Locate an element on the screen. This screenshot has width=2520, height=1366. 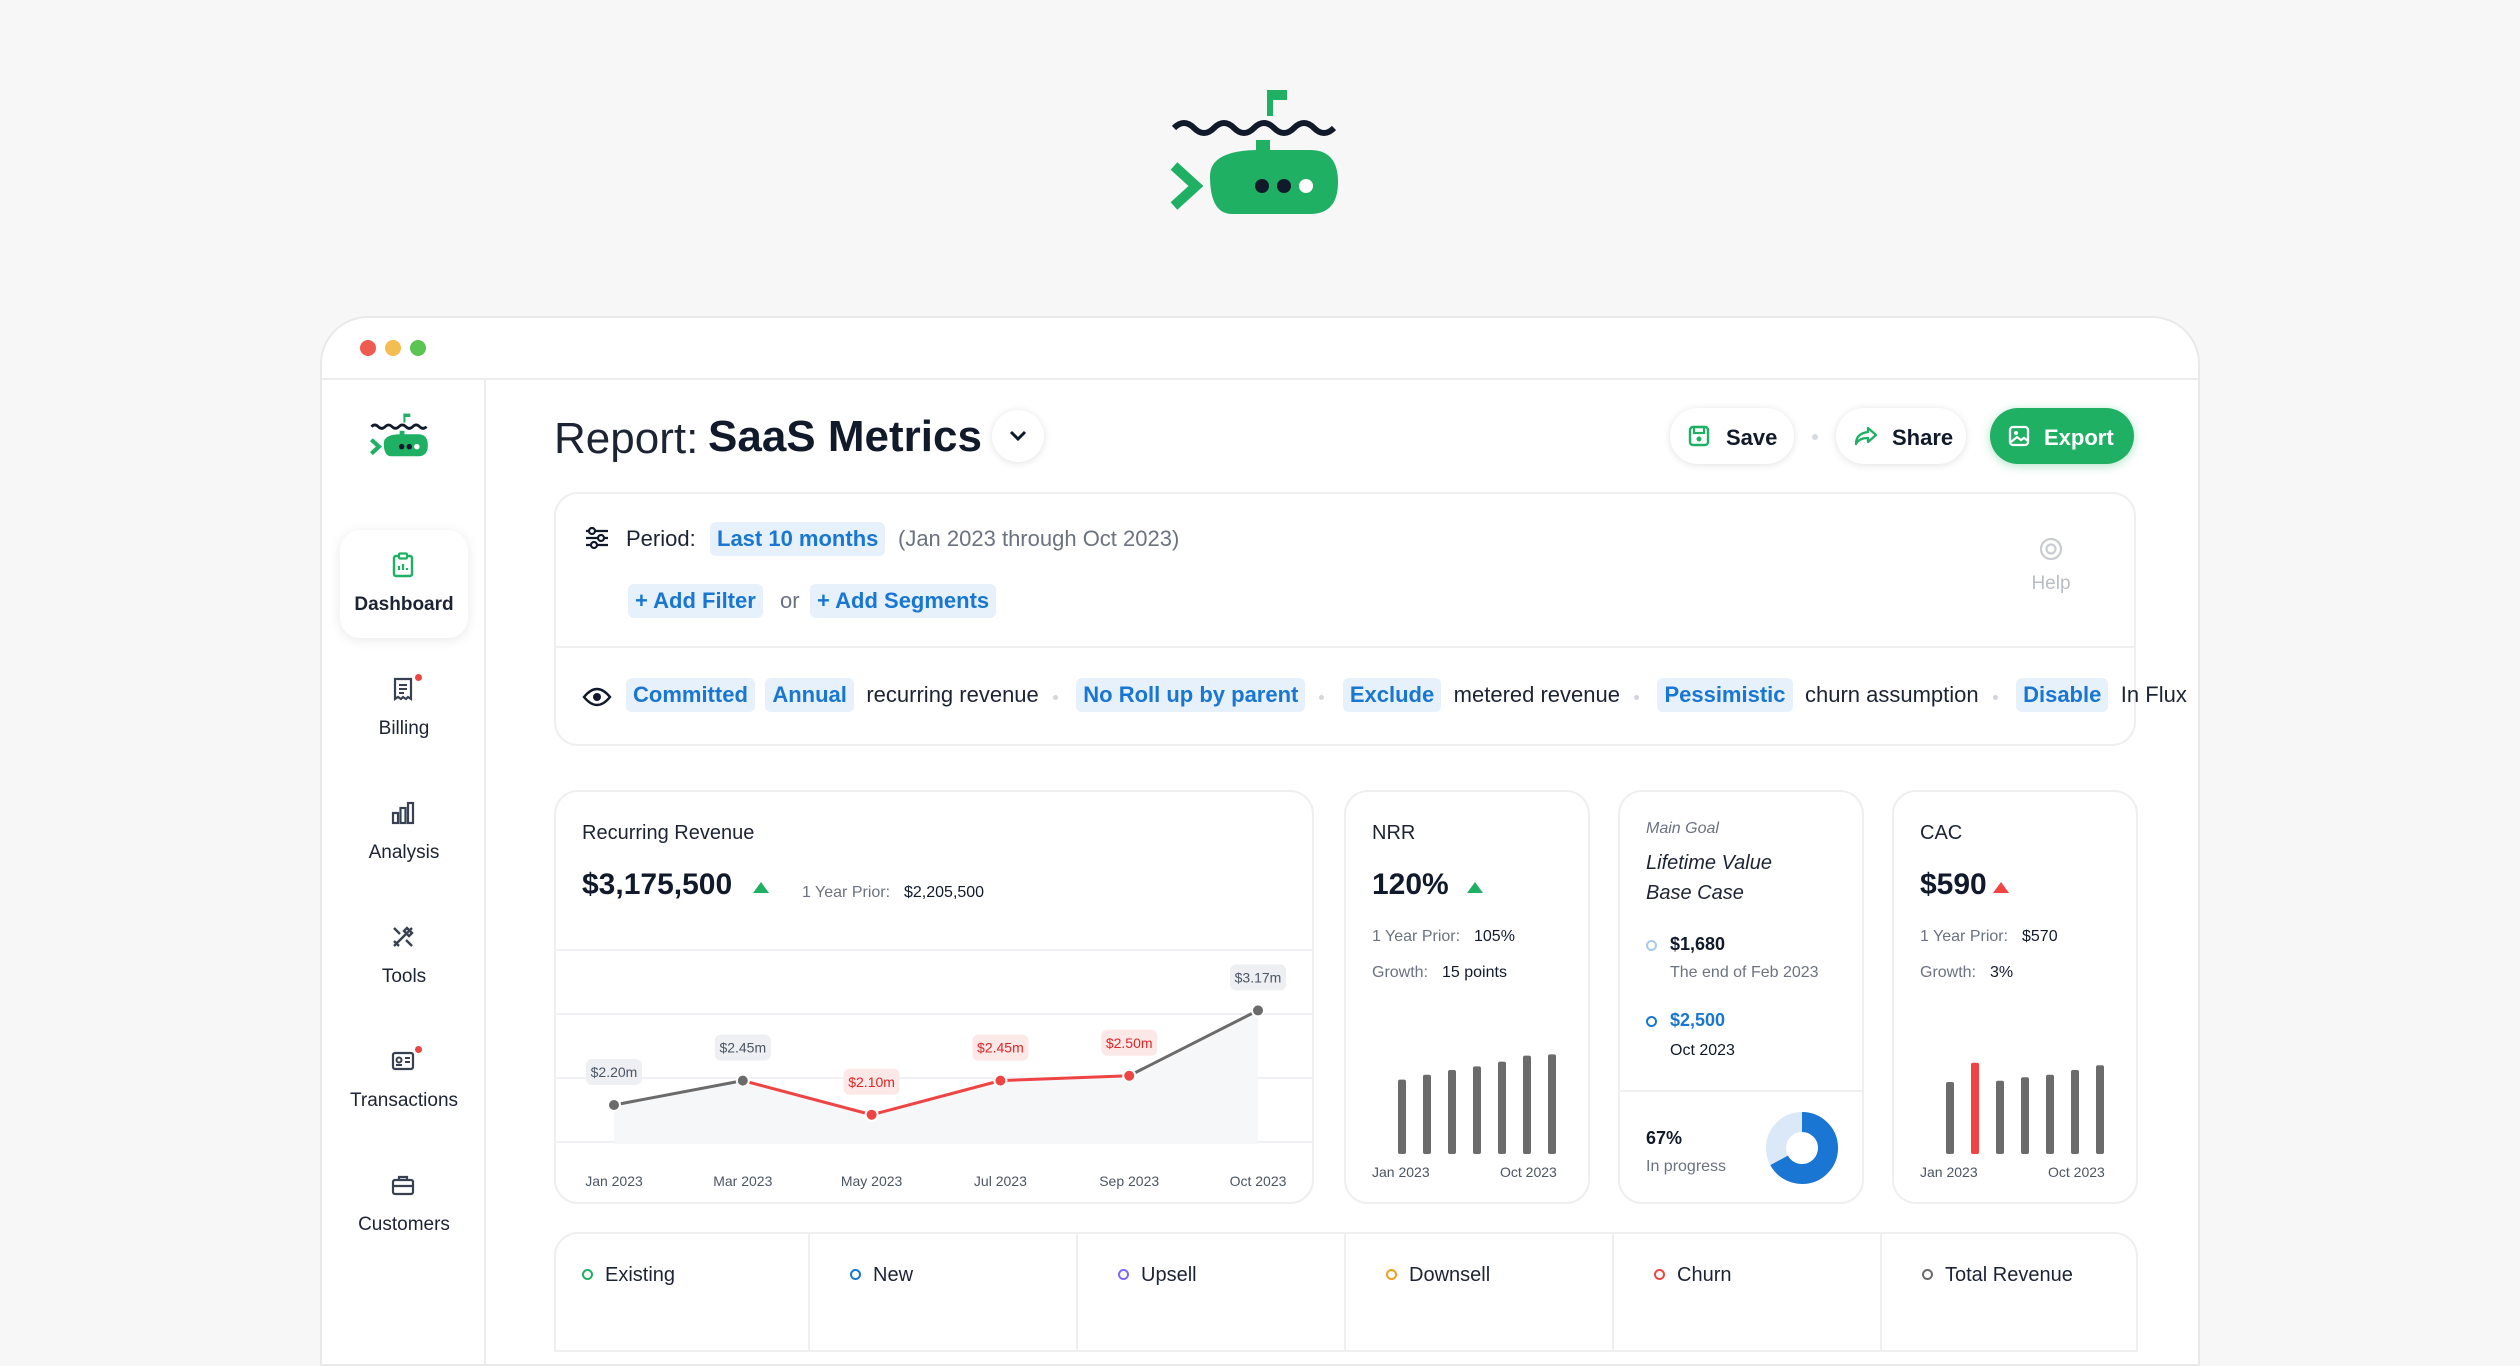
report-prefix: Report: is located at coordinates (626, 438).